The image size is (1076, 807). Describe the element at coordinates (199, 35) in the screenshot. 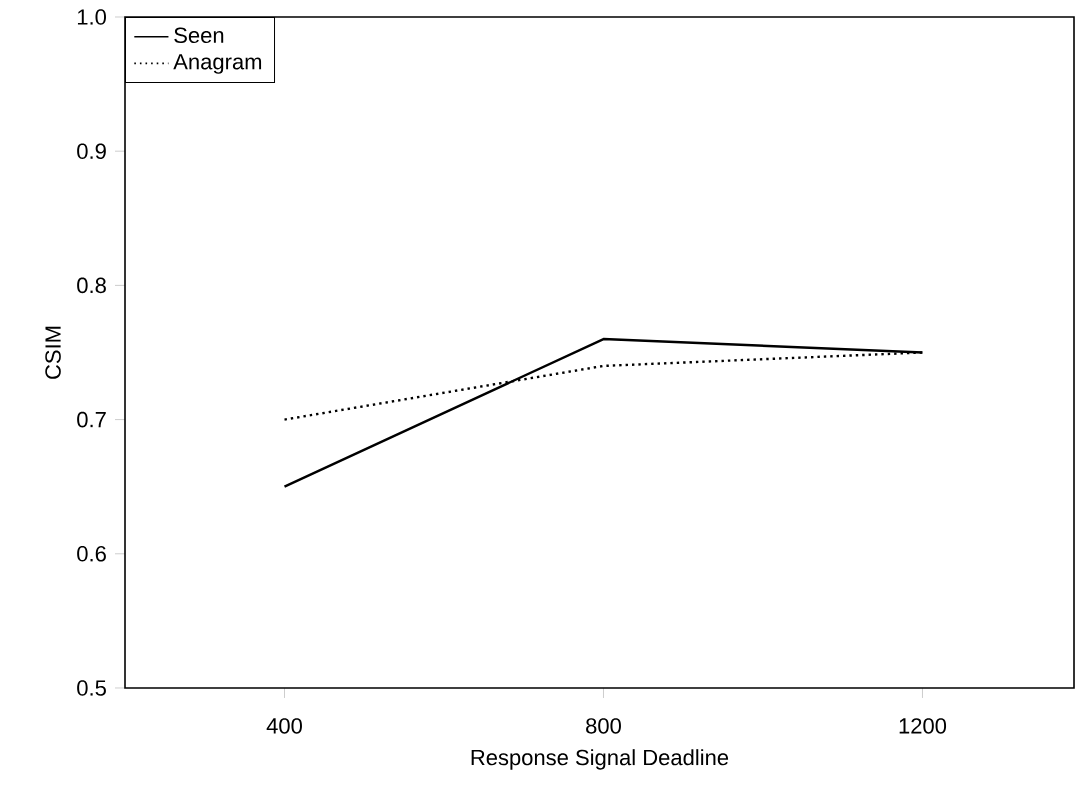

I see `legend-label: Seen` at that location.